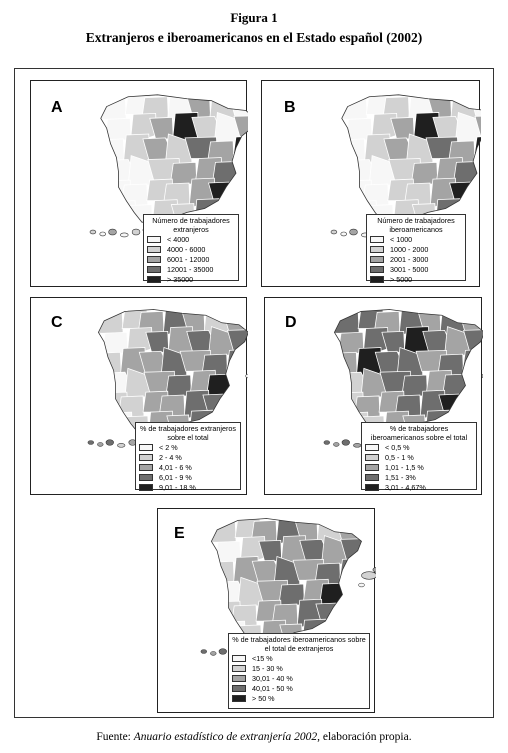  What do you see at coordinates (299, 698) in the screenshot?
I see `legend-row: > 50 %` at bounding box center [299, 698].